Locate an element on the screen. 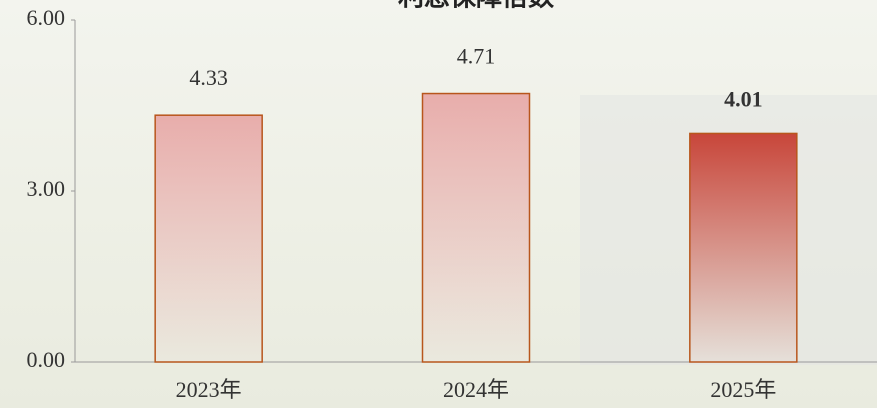 This screenshot has width=877, height=408. data-label: 4.71 is located at coordinates (476, 56).